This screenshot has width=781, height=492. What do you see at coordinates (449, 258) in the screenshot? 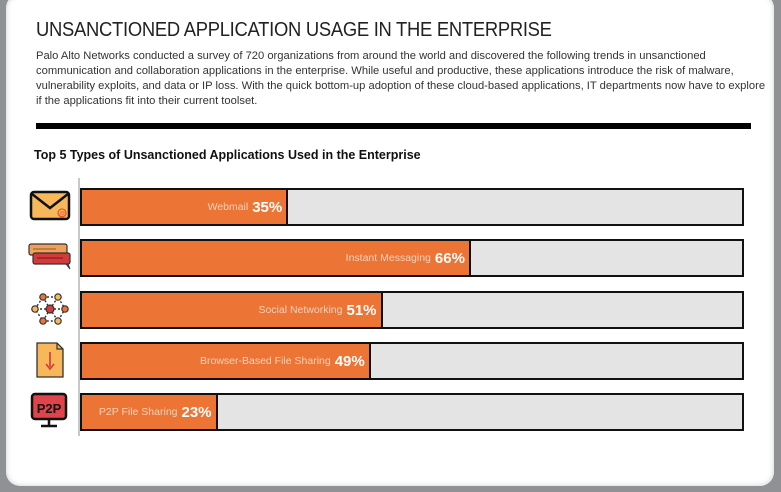
I see `bar-value-label: 66%` at bounding box center [449, 258].